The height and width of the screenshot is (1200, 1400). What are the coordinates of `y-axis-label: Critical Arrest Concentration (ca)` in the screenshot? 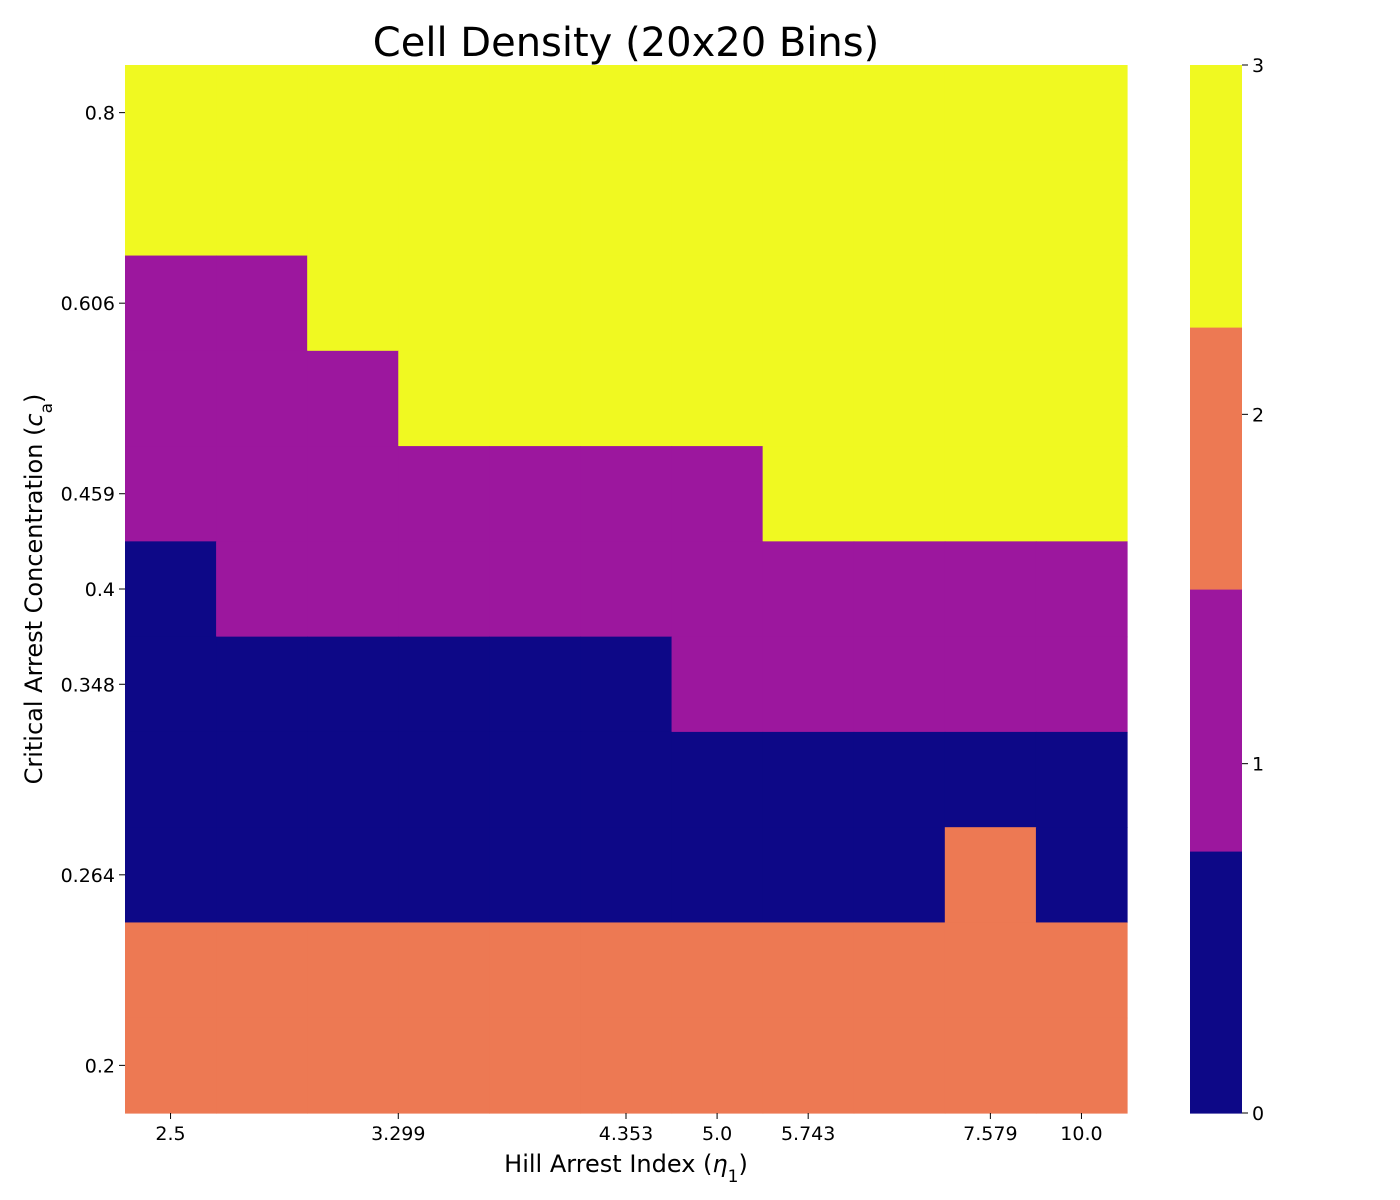 It's located at (38, 589).